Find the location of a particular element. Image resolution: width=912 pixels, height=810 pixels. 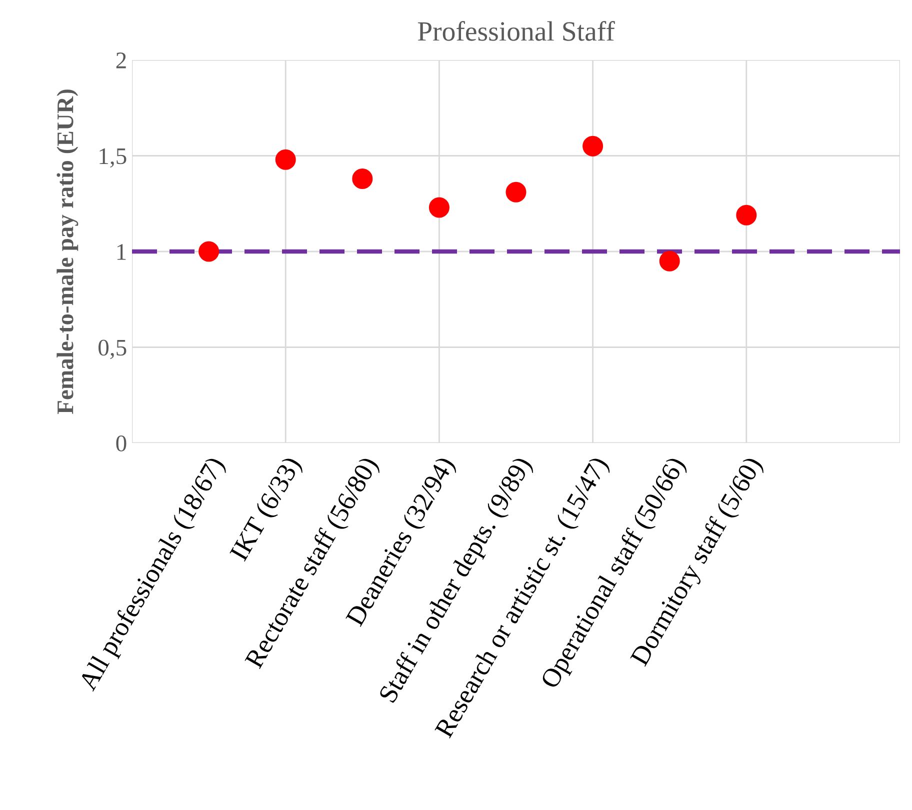

y-tick-label: 0,5 is located at coordinates (112, 350).